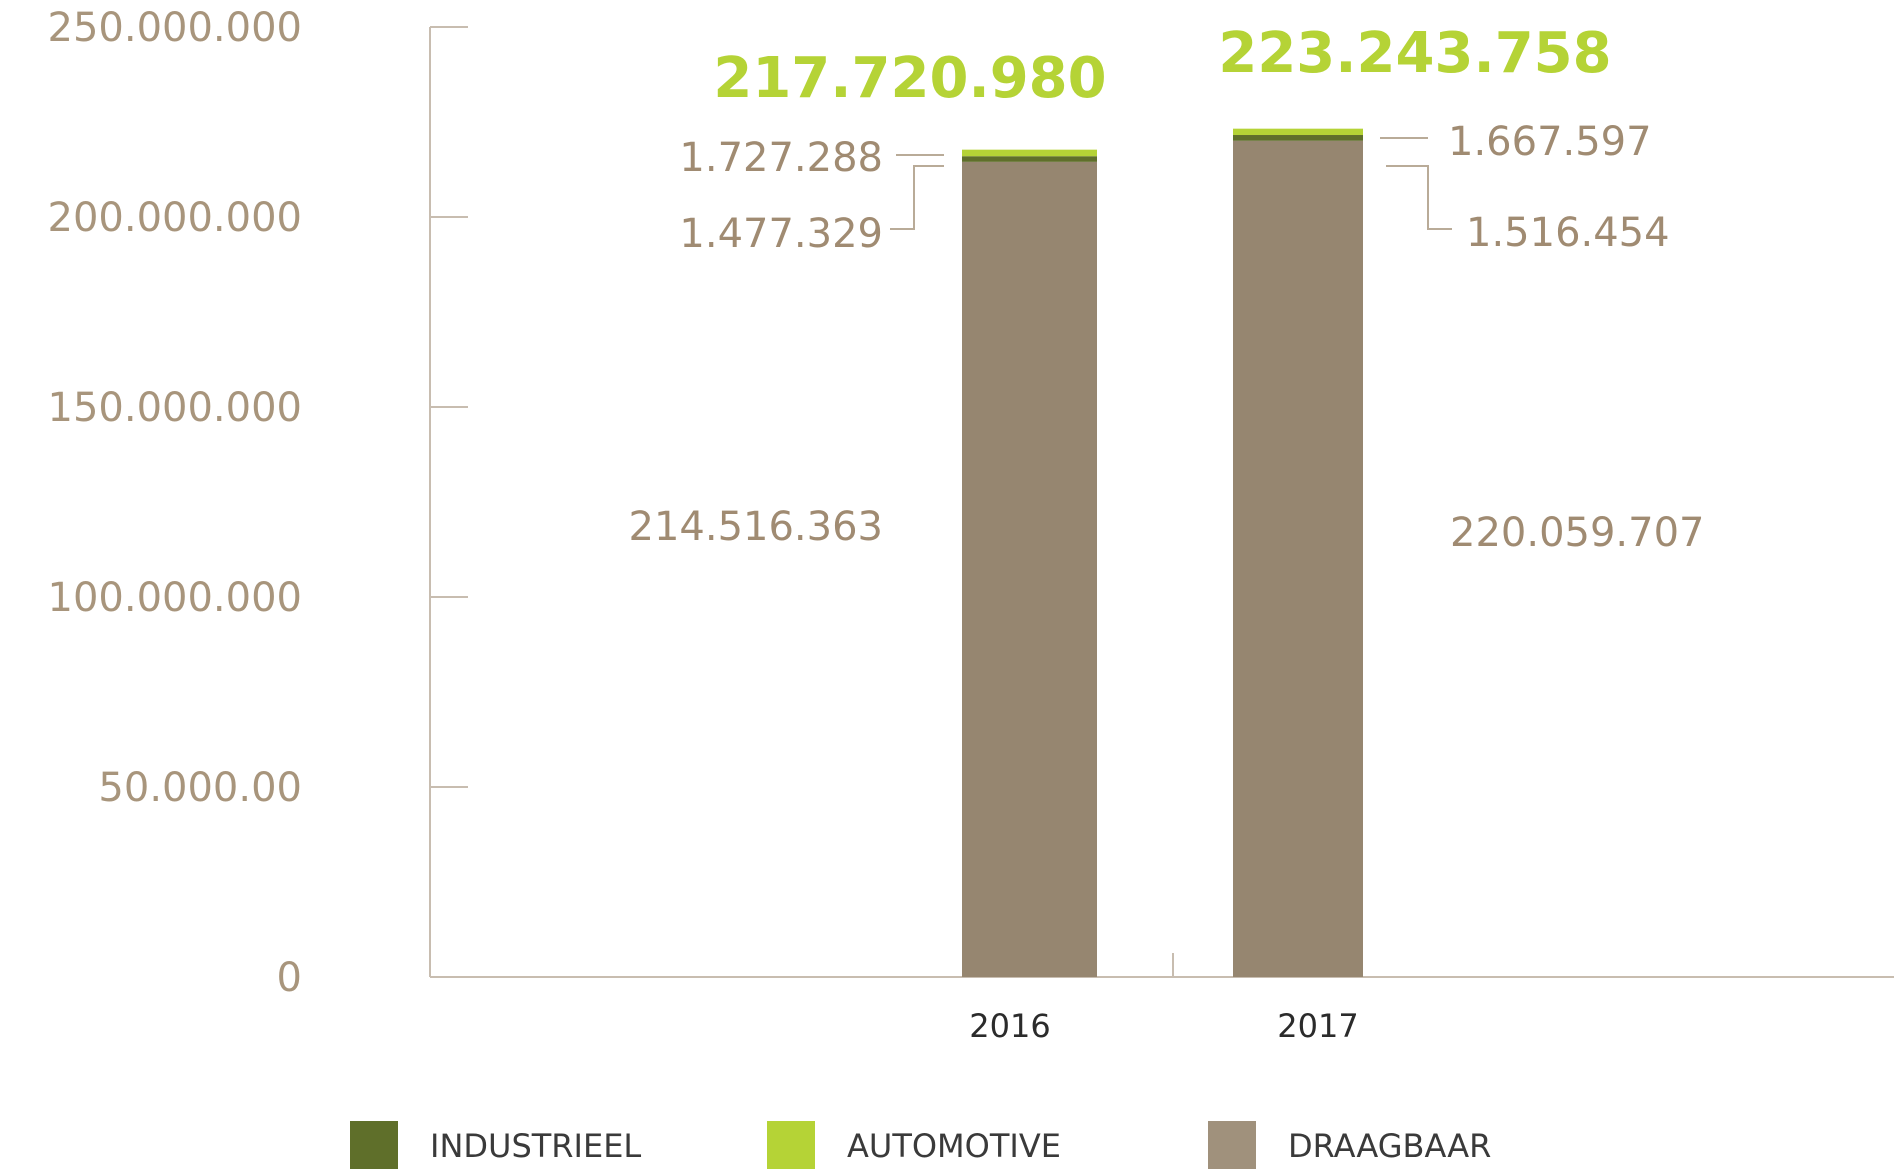 The height and width of the screenshot is (1169, 1894). What do you see at coordinates (1414, 53) in the screenshot?
I see `data-label: 223.243.758` at bounding box center [1414, 53].